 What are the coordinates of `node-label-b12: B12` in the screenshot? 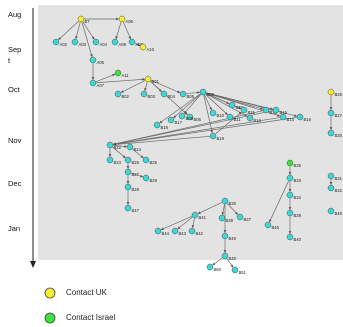 It's located at (258, 120).